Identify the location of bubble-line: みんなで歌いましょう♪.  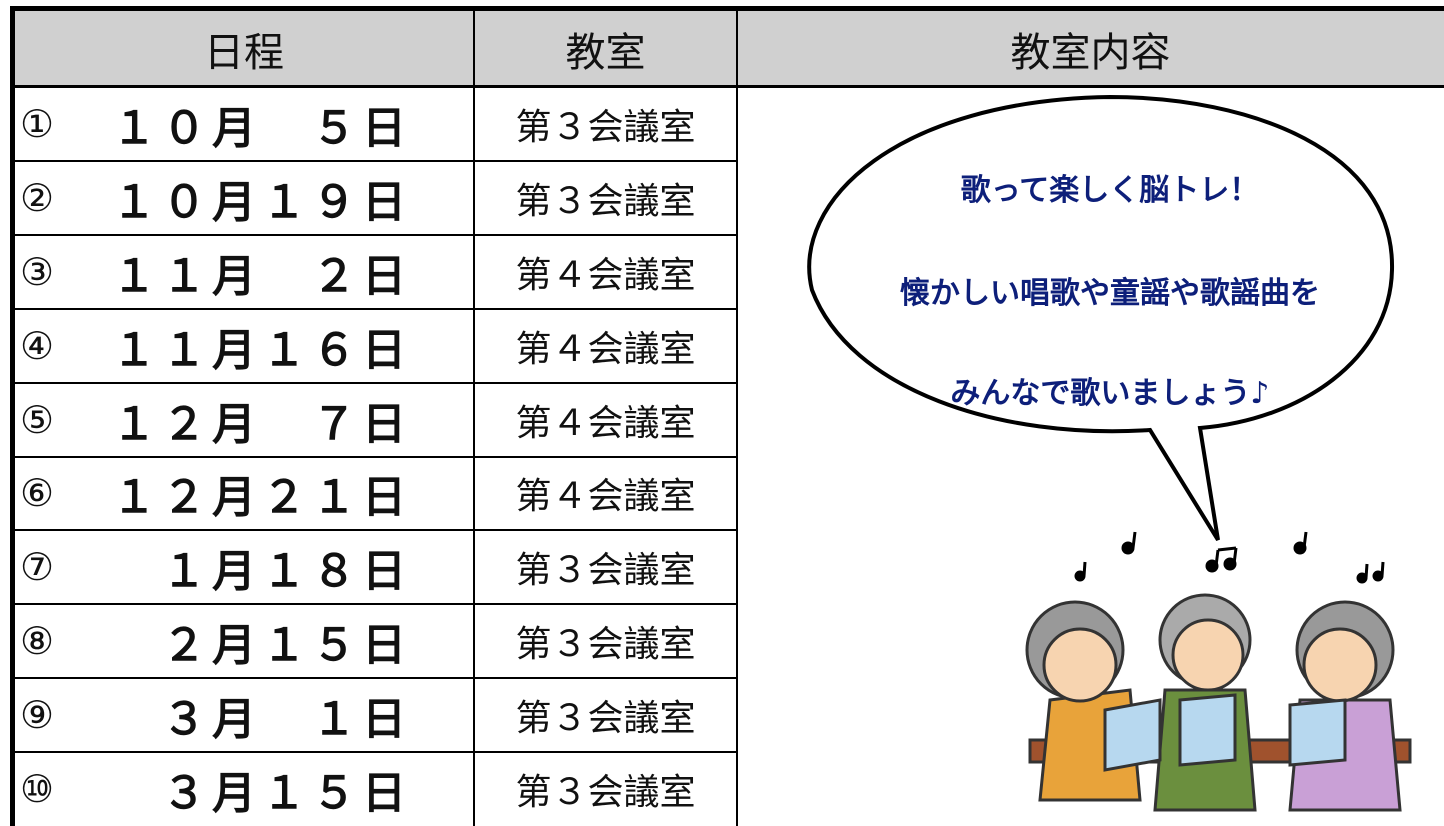
(1110, 393).